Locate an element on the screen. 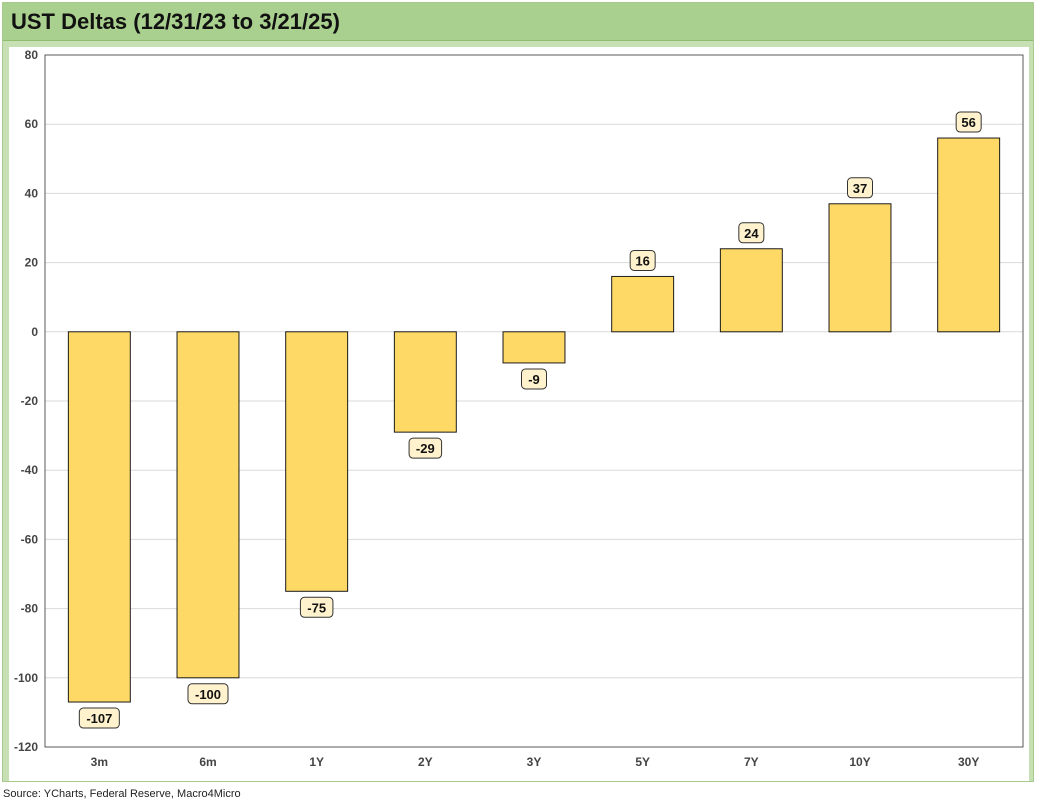  data-label-text: 56 is located at coordinates (968, 122).